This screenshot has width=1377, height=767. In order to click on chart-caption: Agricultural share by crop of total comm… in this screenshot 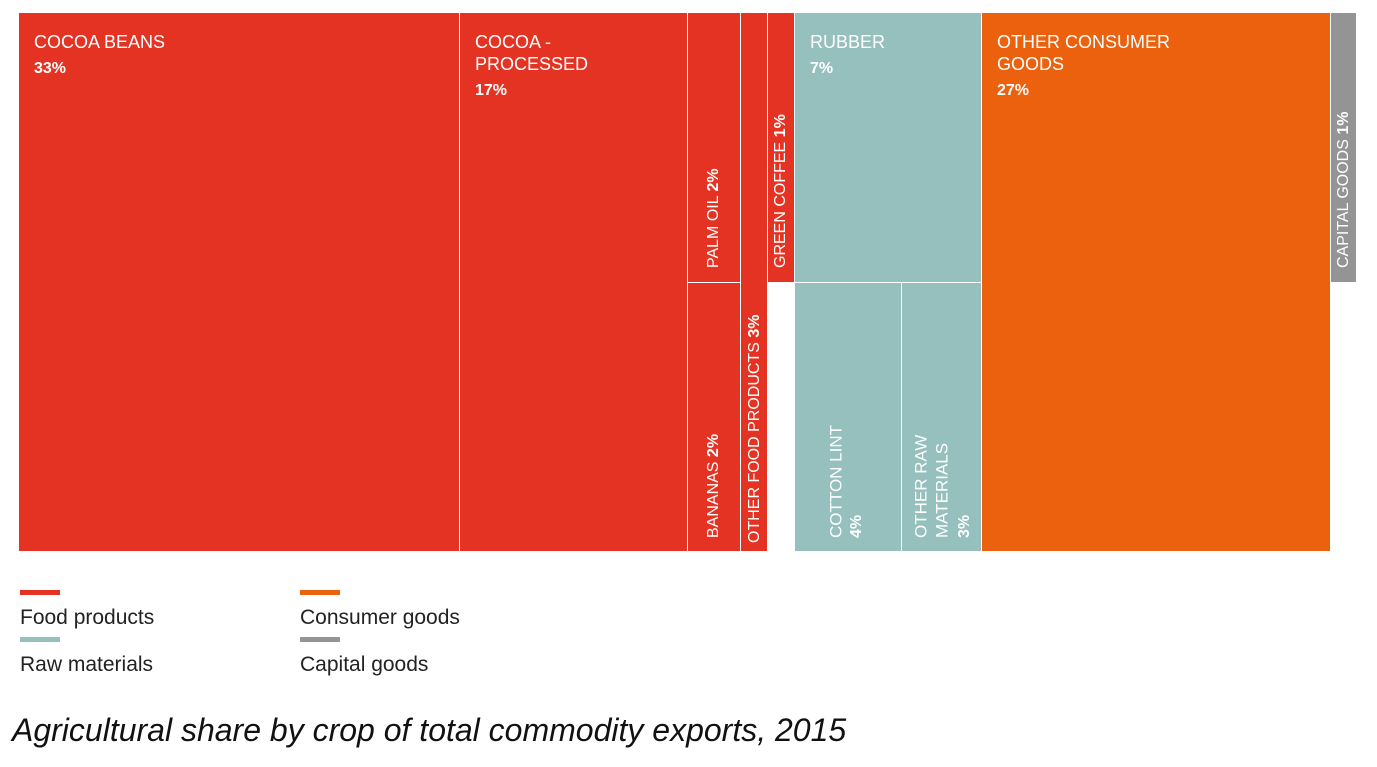, I will do `click(429, 730)`.